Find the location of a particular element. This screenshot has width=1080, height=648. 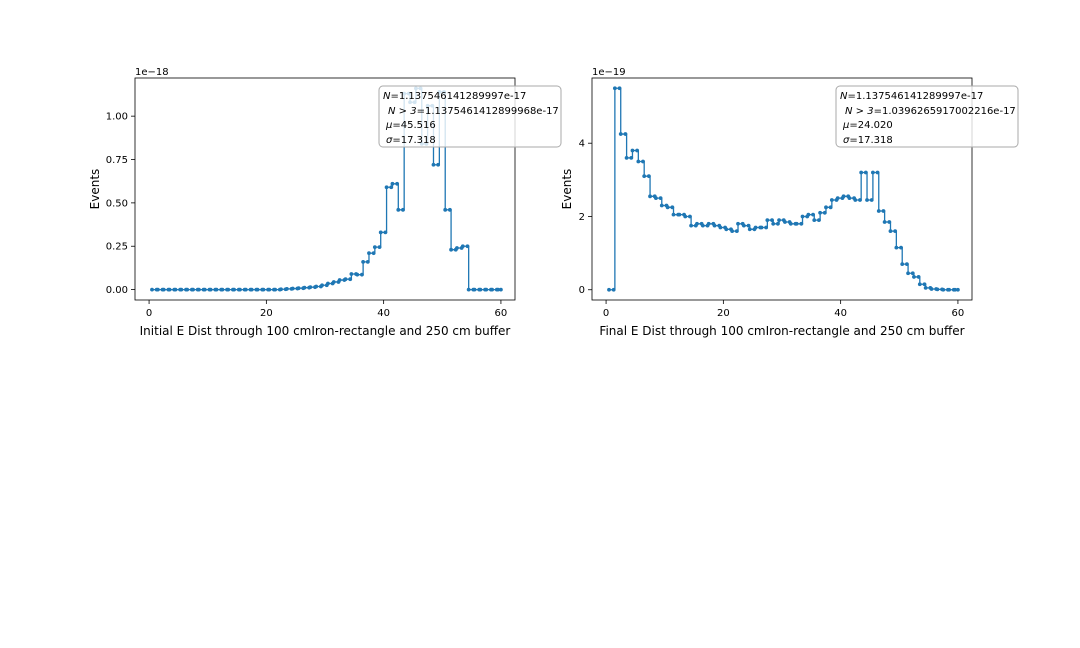

x-tick-label: 20 is located at coordinates (266, 313).